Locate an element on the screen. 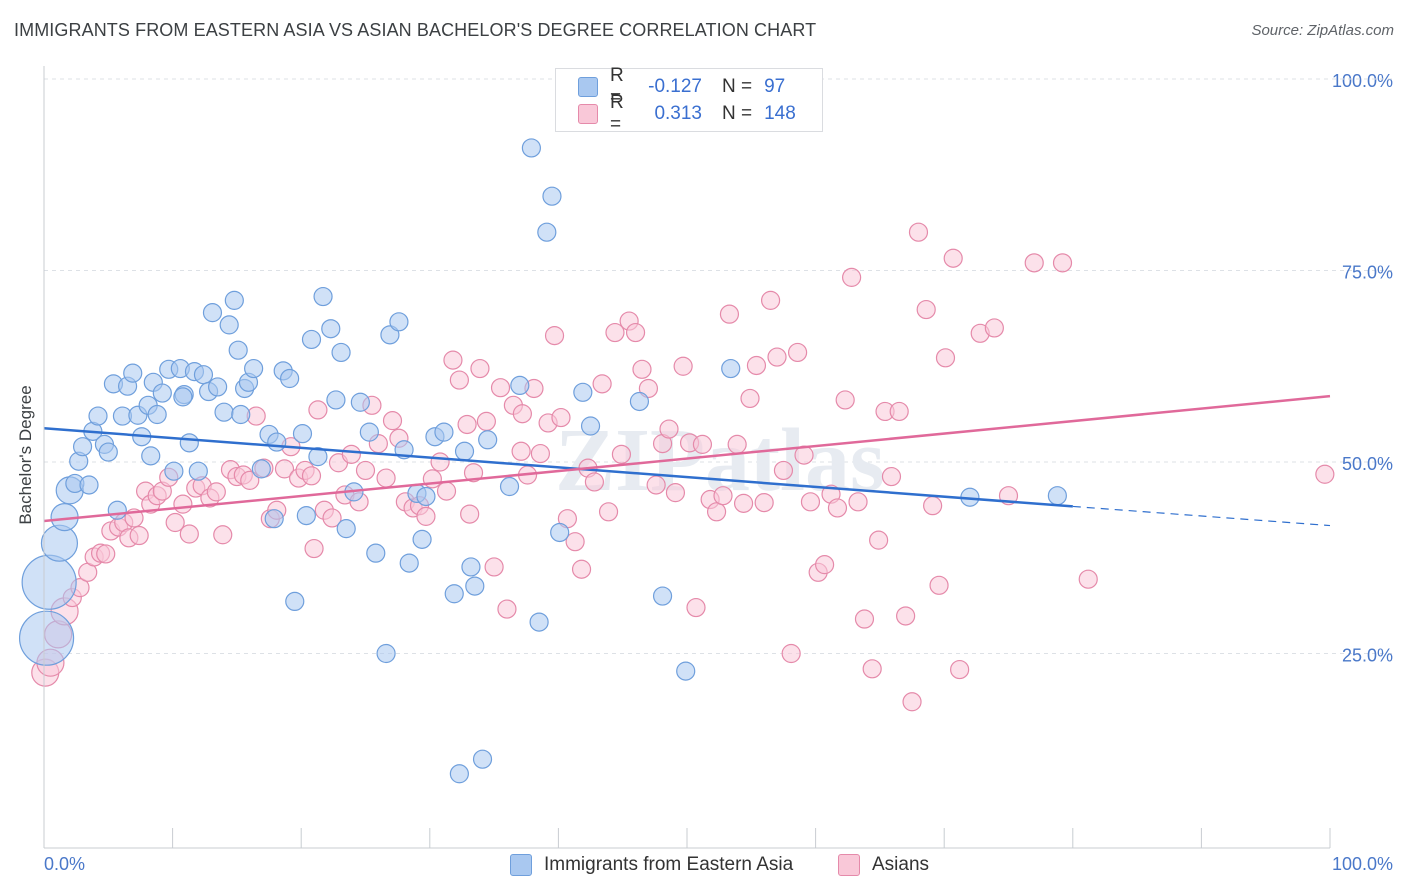 The image size is (1406, 892). legend-row-eastern-asia: R = -0.127 N = 97 is located at coordinates (682, 86).